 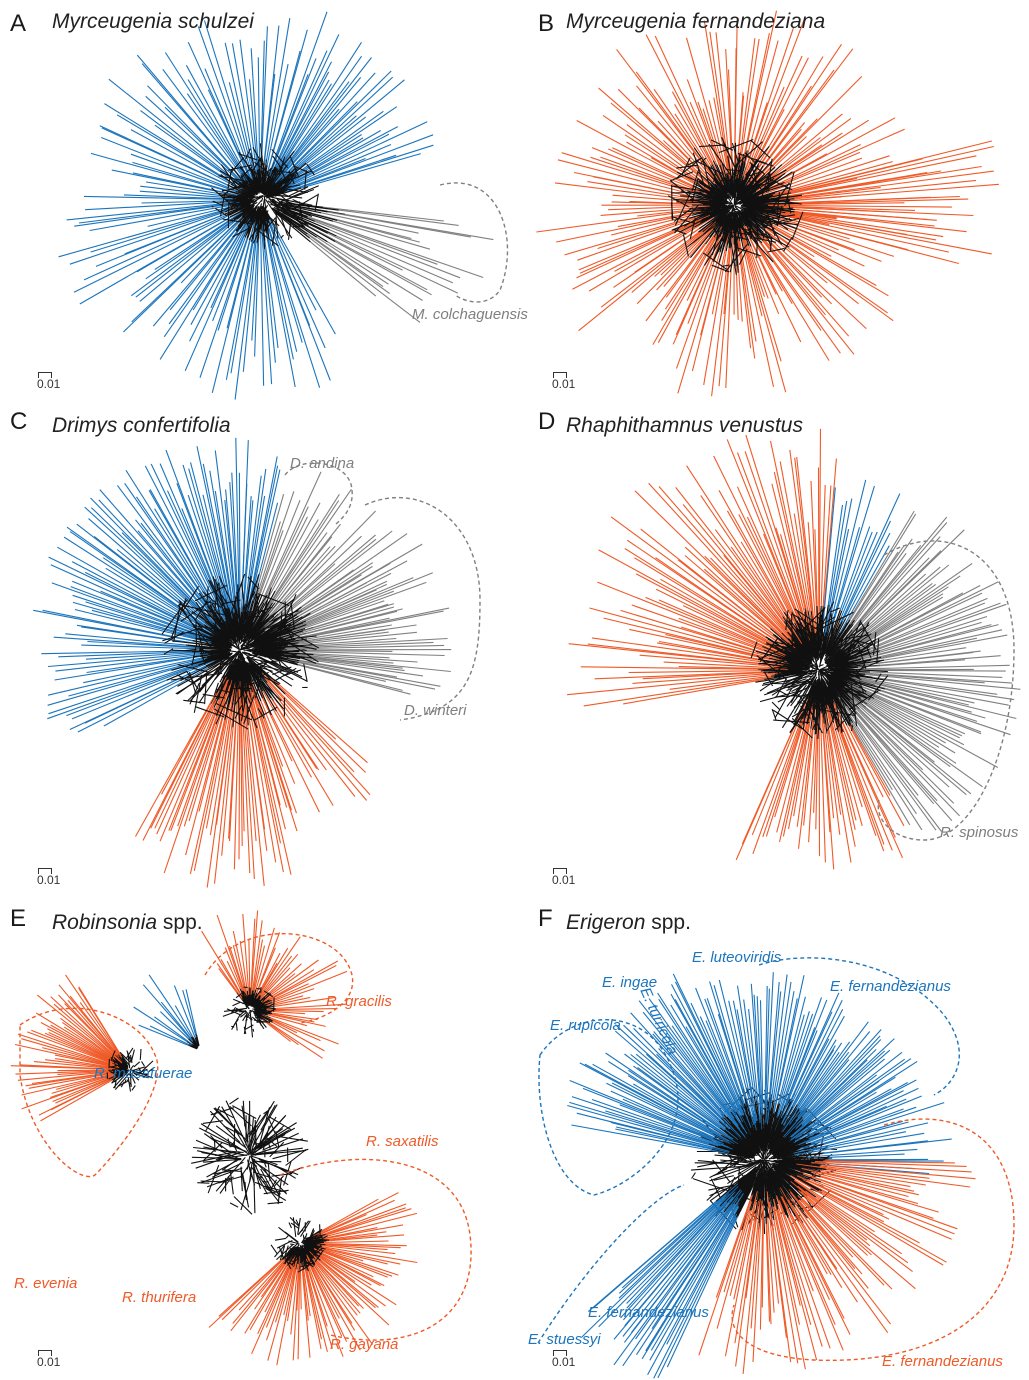 What do you see at coordinates (563, 877) in the screenshot?
I see `scale-bar: 0.01` at bounding box center [563, 877].